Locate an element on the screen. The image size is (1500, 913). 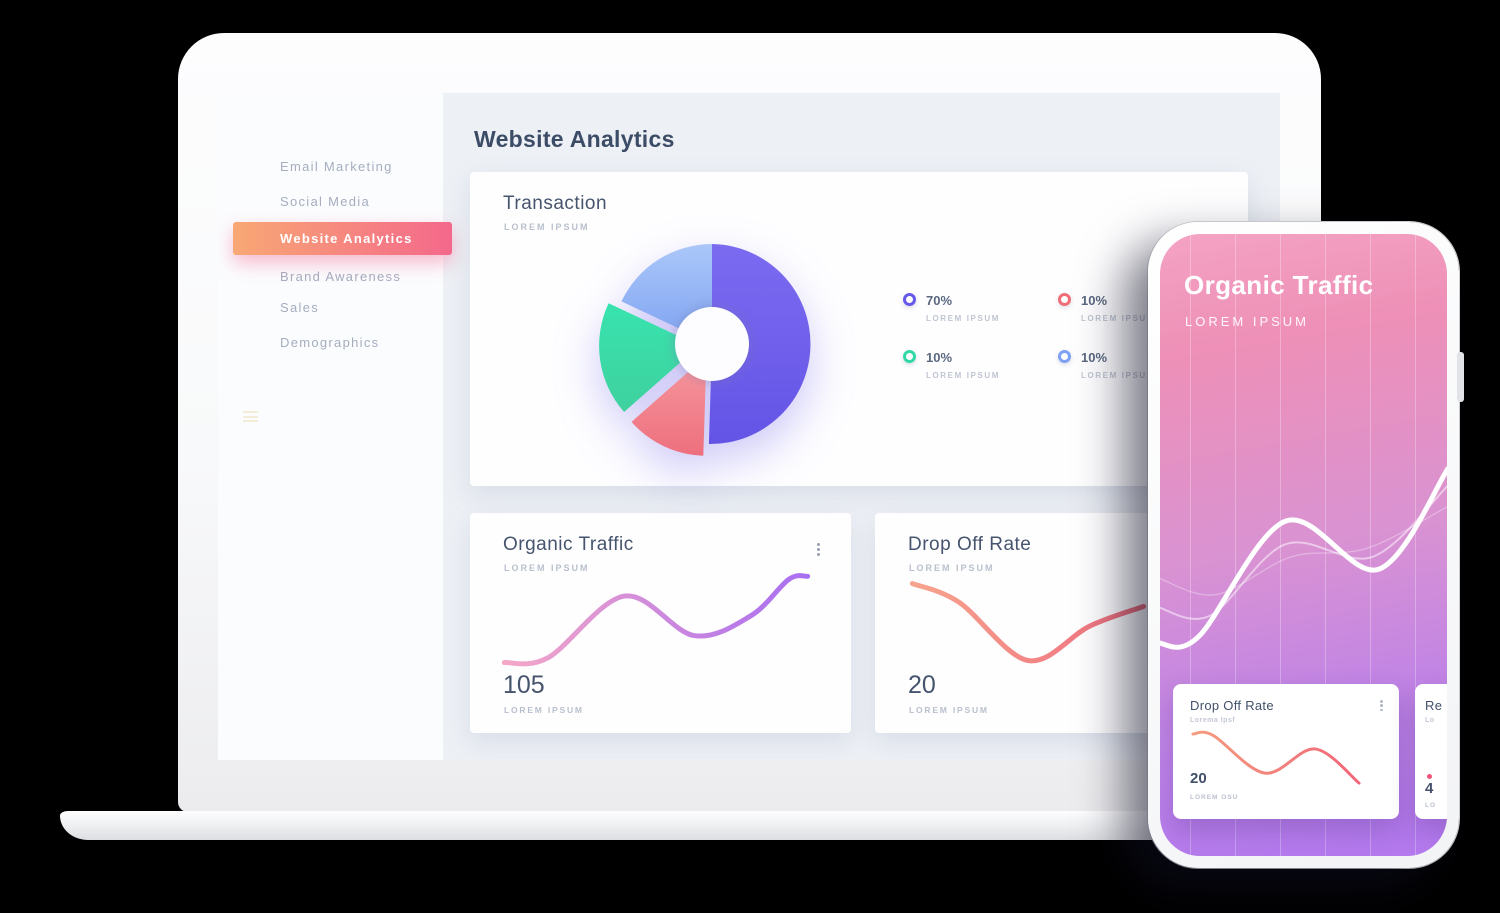
transaction-card-title: Transaction is located at coordinates (555, 203).